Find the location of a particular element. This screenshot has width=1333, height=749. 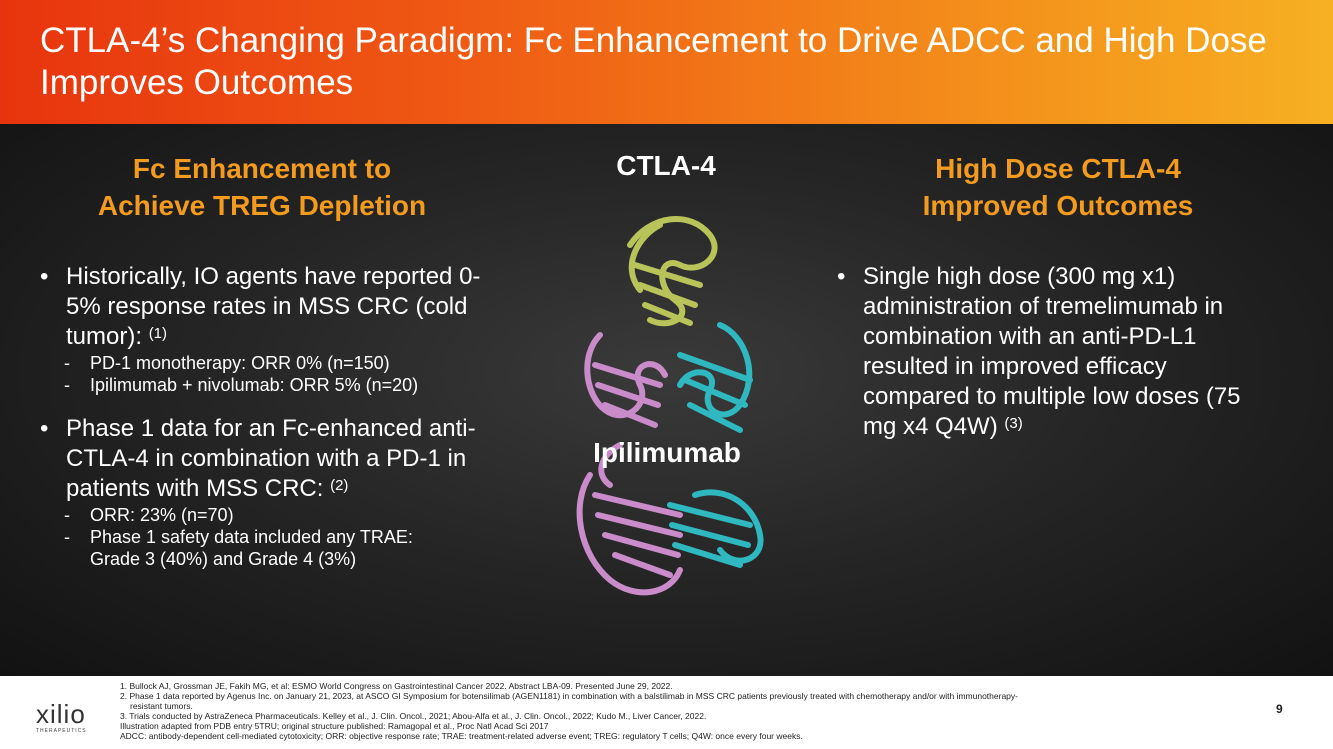

company-logo: xilio THERAPEUTICS is located at coordinates (72, 720).